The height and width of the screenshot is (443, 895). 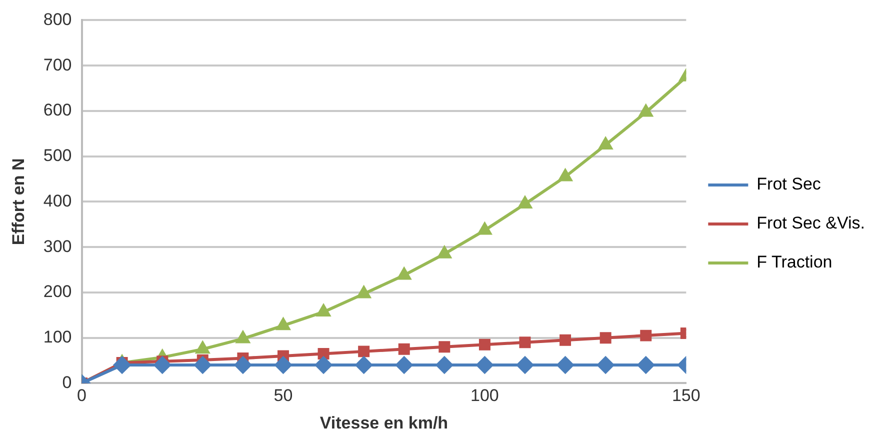 What do you see at coordinates (283, 396) in the screenshot?
I see `x-tick-label: 50` at bounding box center [283, 396].